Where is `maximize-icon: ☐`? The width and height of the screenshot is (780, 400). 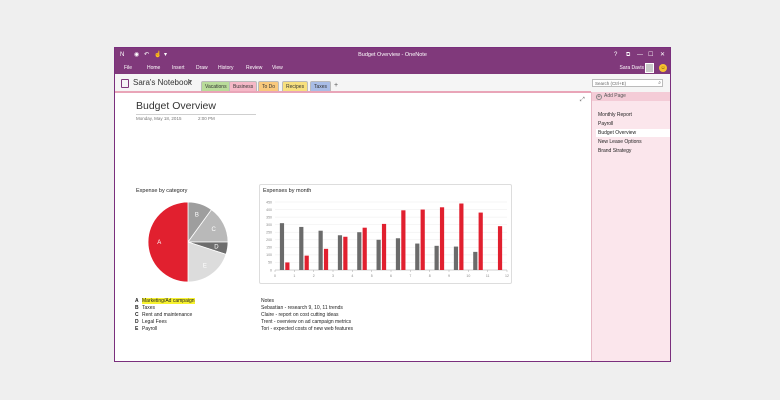 maximize-icon: ☐ is located at coordinates (651, 55).